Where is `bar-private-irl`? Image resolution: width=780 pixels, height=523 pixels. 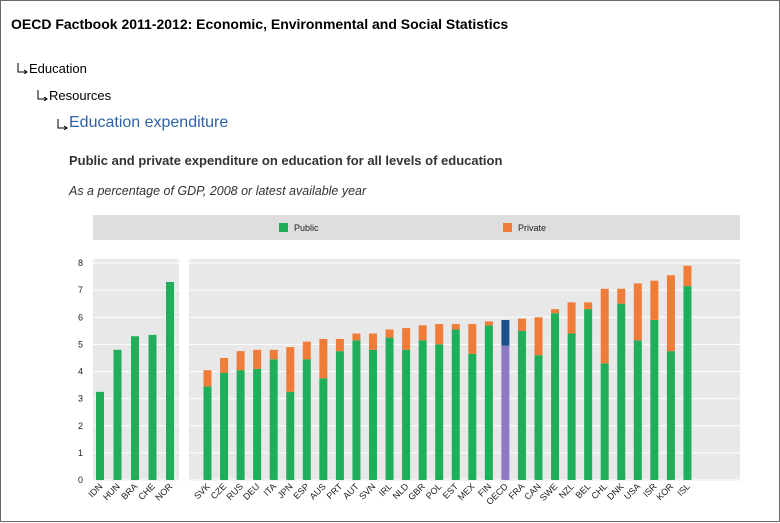 bar-private-irl is located at coordinates (389, 333).